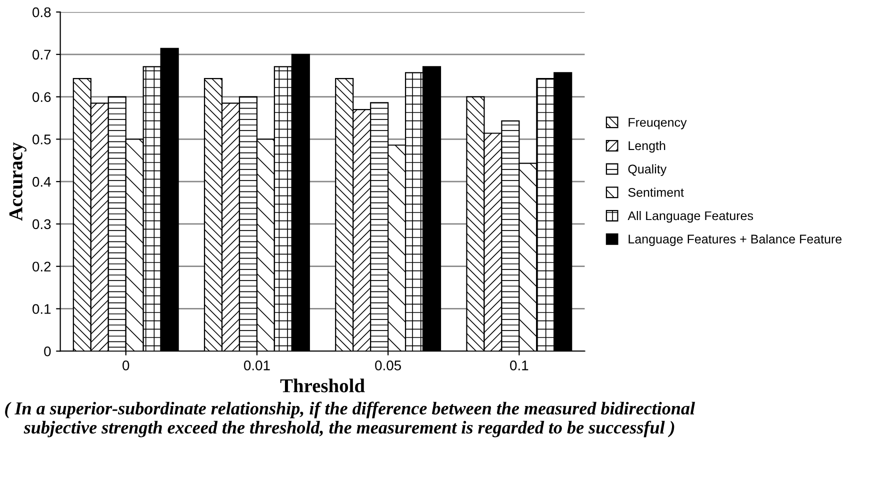  Describe the element at coordinates (41, 181) in the screenshot. I see `y-tick-label: 0.4` at that location.